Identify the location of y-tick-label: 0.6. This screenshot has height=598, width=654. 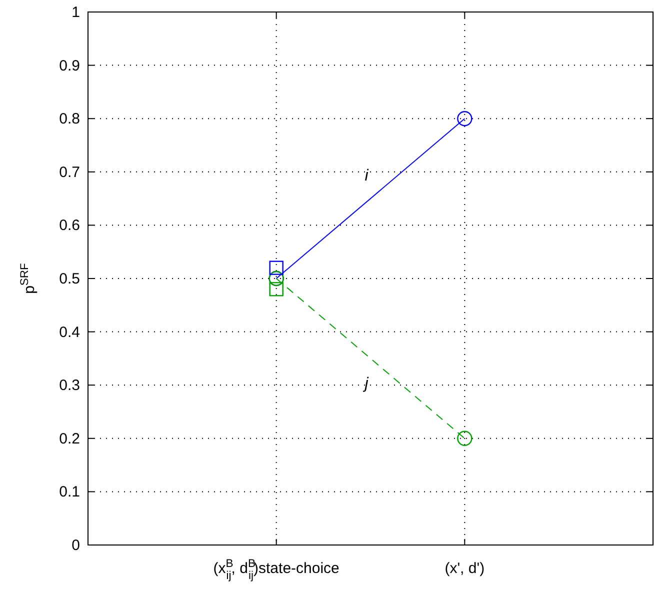
(69, 225).